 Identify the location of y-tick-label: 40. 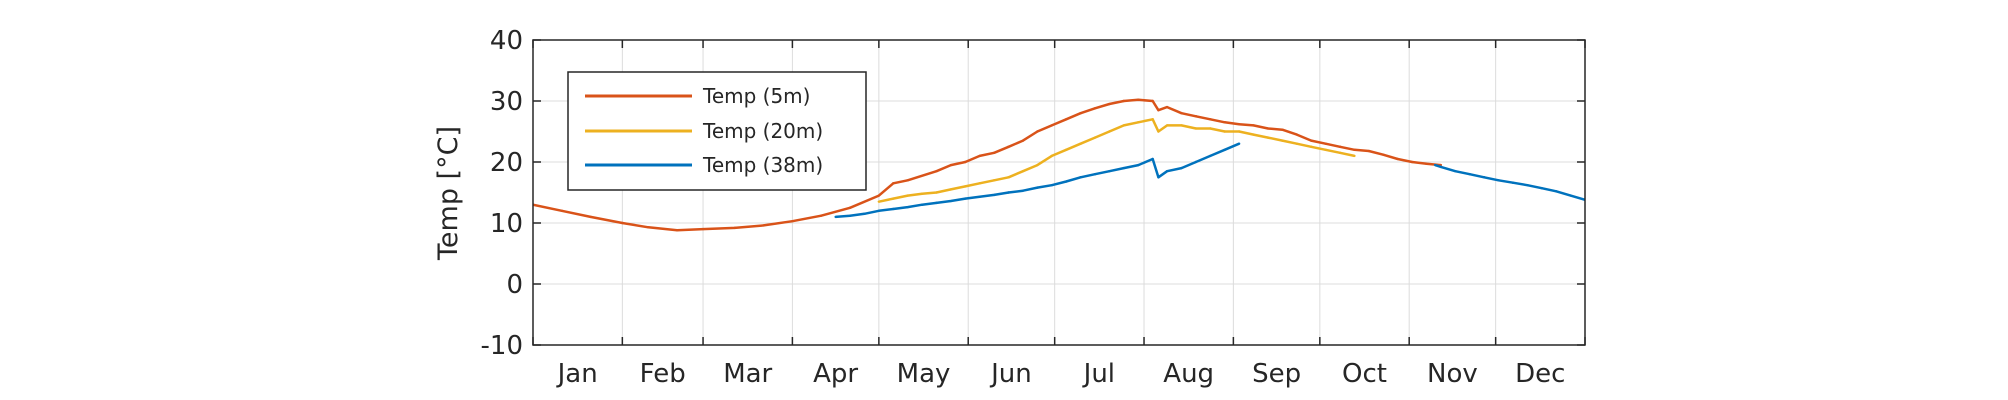
(506, 41).